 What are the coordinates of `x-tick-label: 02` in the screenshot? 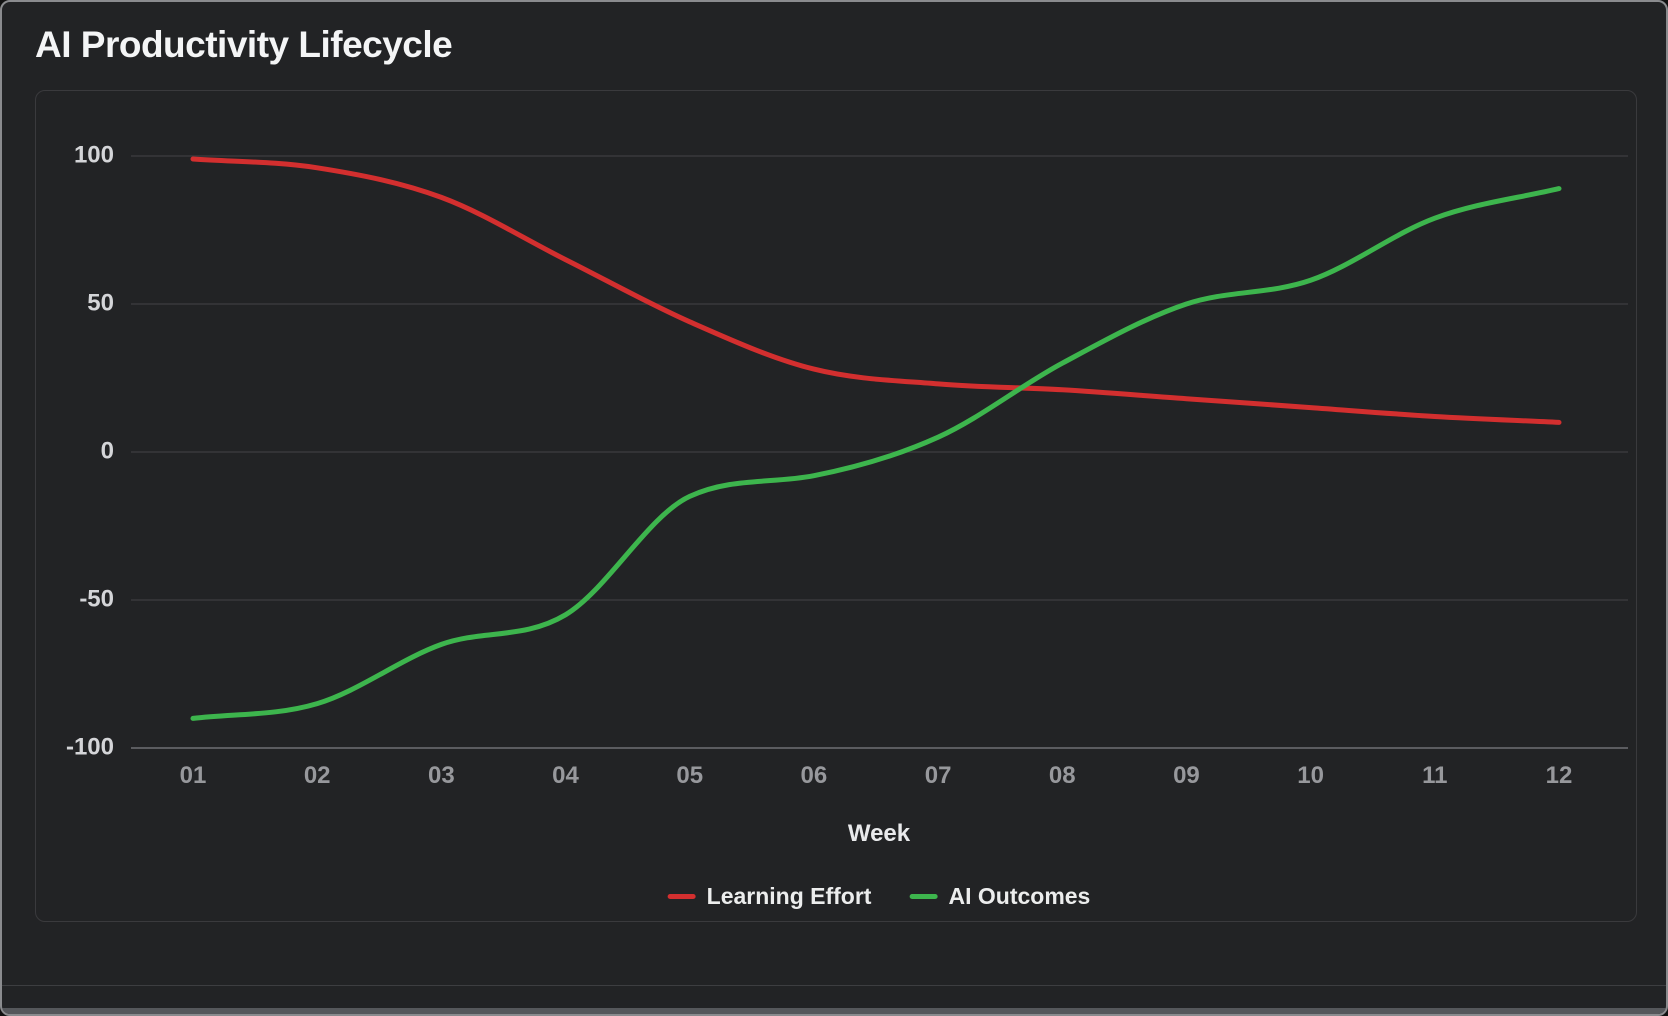 It's located at (317, 775).